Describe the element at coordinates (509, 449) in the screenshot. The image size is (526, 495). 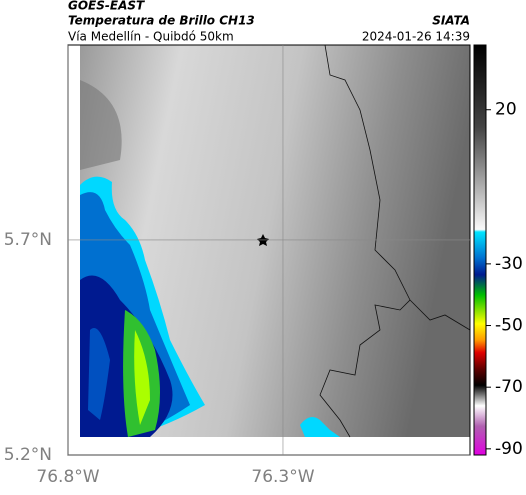
I see `colorbar-tick-label: -90` at that location.